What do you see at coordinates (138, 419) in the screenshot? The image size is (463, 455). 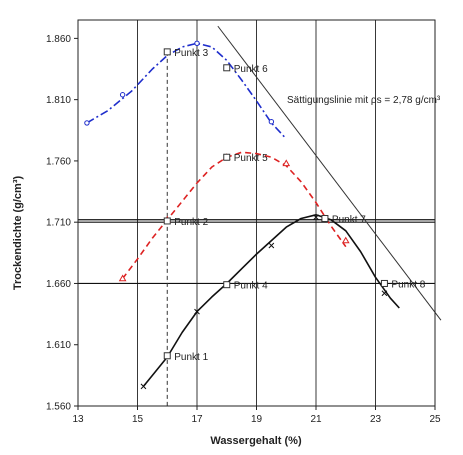 I see `x-tick-label: 15` at bounding box center [138, 419].